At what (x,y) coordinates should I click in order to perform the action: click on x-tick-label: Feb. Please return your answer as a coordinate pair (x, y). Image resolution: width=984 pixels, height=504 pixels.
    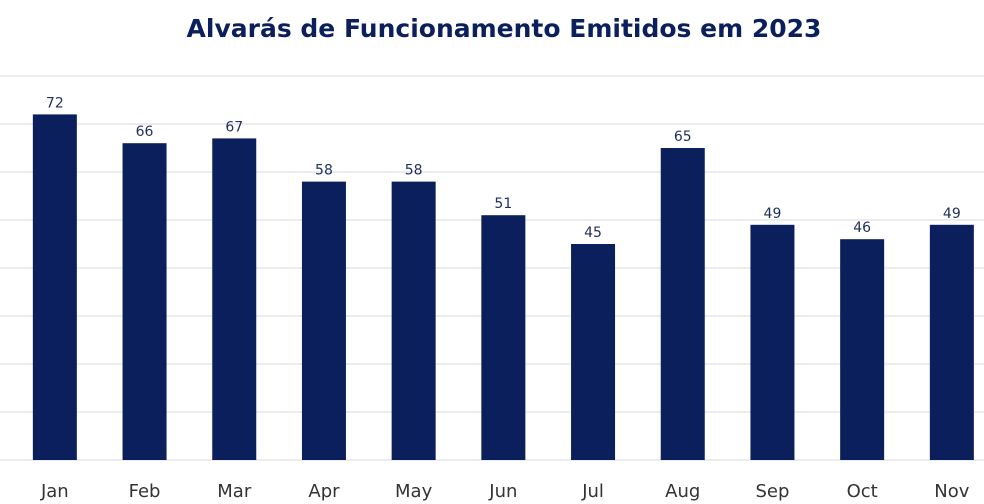
    Looking at the image, I should click on (145, 491).